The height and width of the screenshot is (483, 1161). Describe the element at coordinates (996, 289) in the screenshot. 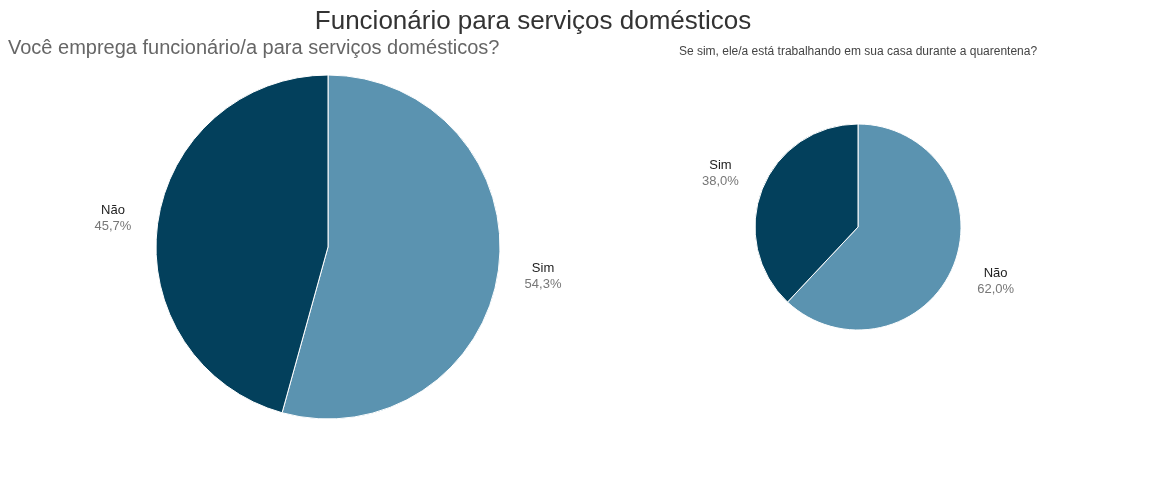

I see `data-label: 62,0%` at that location.